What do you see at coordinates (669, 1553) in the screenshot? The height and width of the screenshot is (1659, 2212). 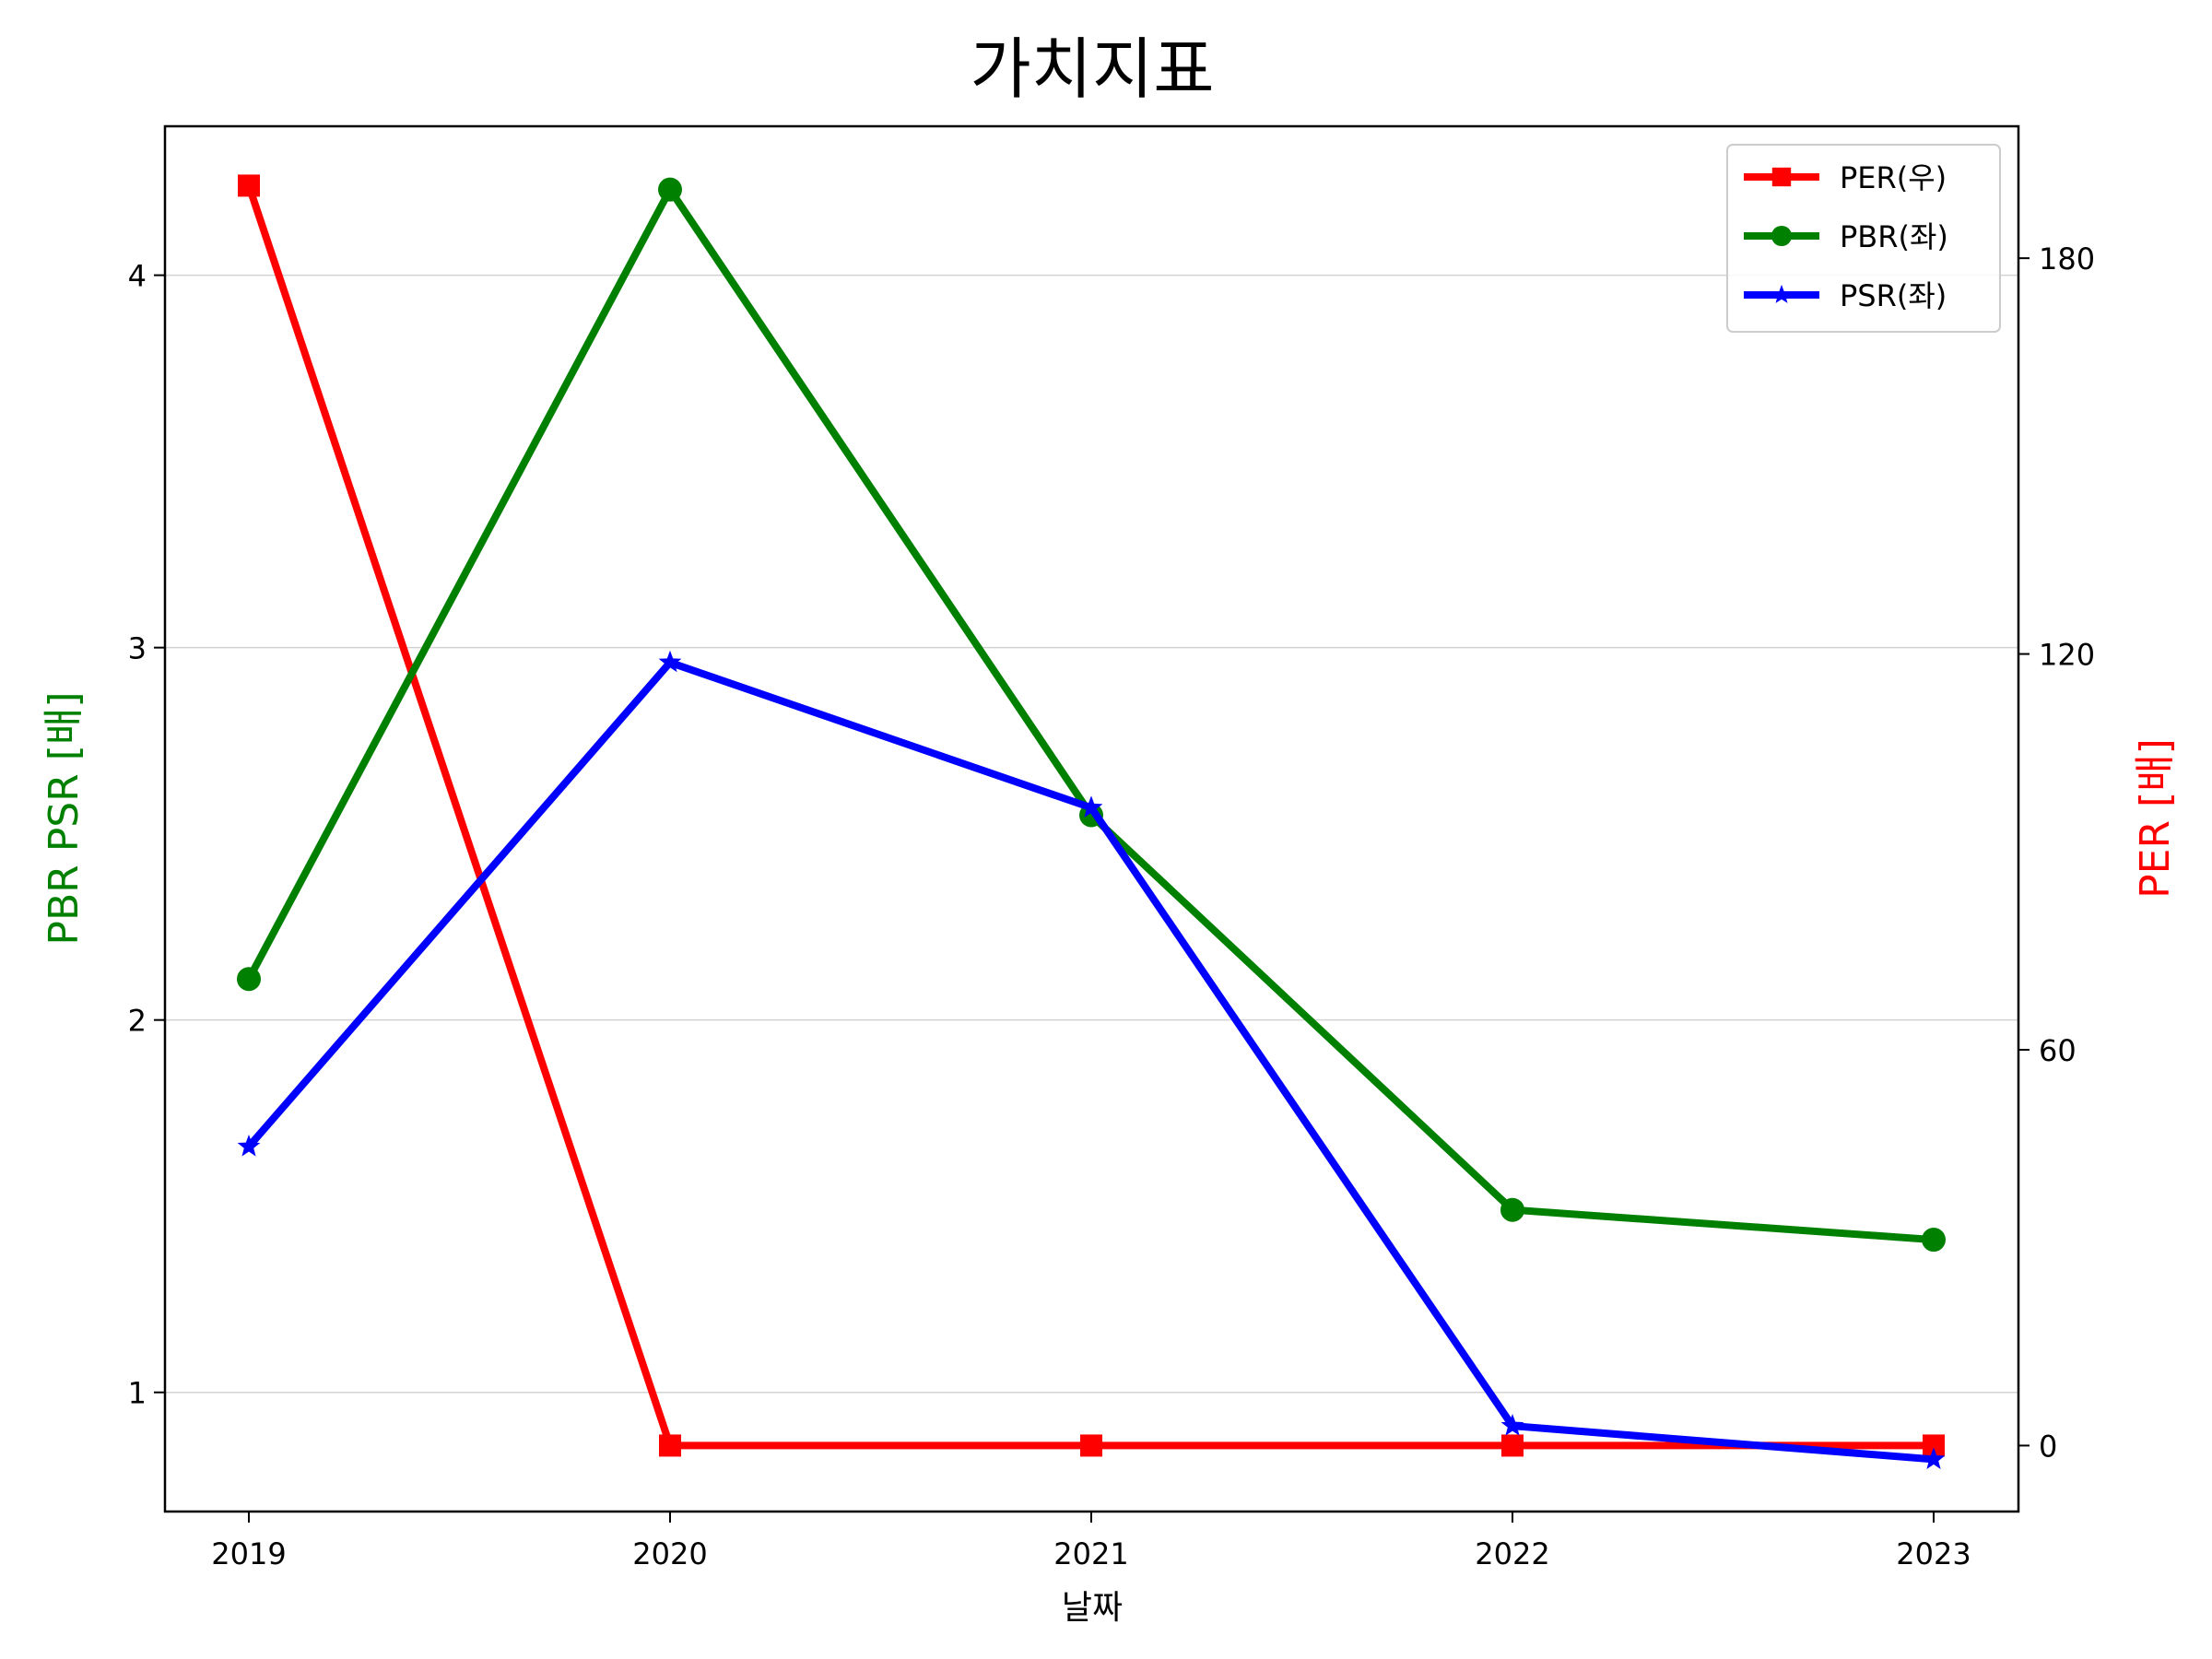 I see `x-tick-label: 2020` at bounding box center [669, 1553].